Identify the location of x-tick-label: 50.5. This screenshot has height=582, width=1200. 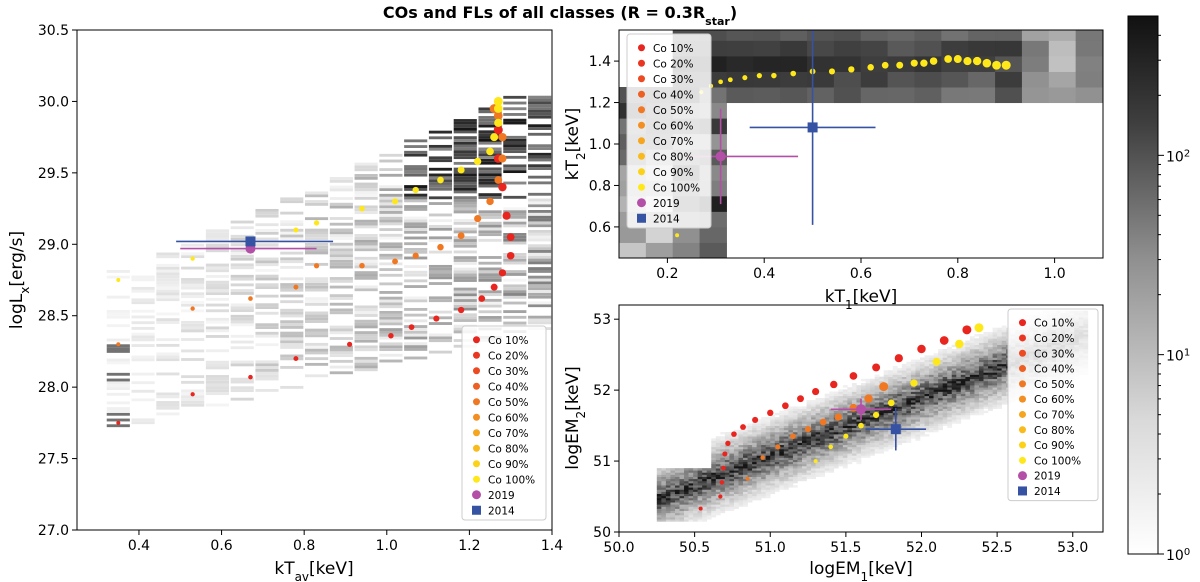
(694, 548).